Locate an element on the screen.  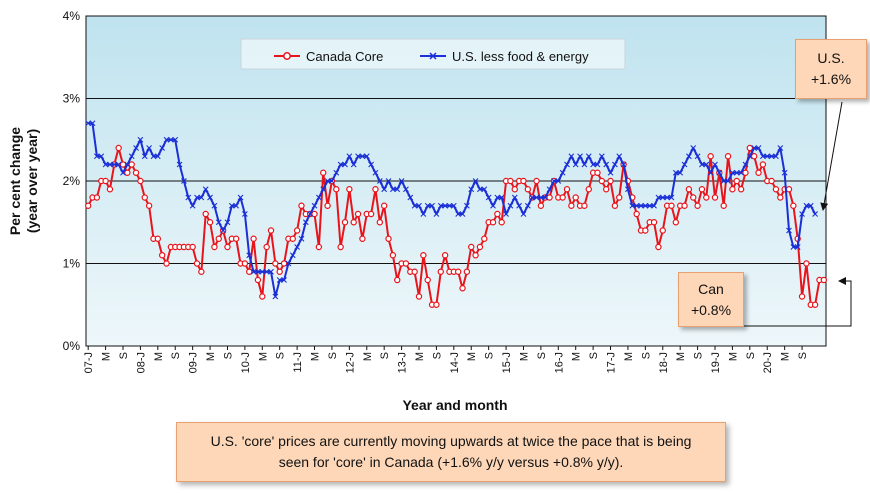
us-callout-line1: U.S. is located at coordinates (831, 58).